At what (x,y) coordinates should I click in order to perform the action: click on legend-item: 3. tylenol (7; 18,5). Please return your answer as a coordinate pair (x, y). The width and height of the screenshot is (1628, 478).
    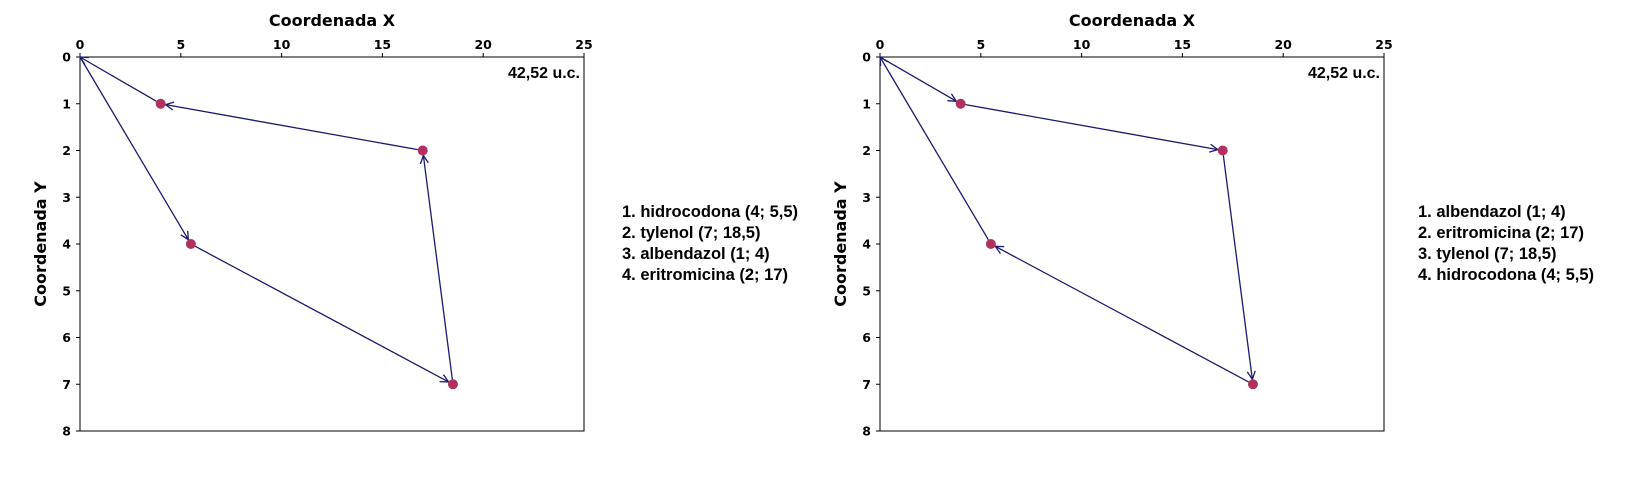
    Looking at the image, I should click on (1487, 254).